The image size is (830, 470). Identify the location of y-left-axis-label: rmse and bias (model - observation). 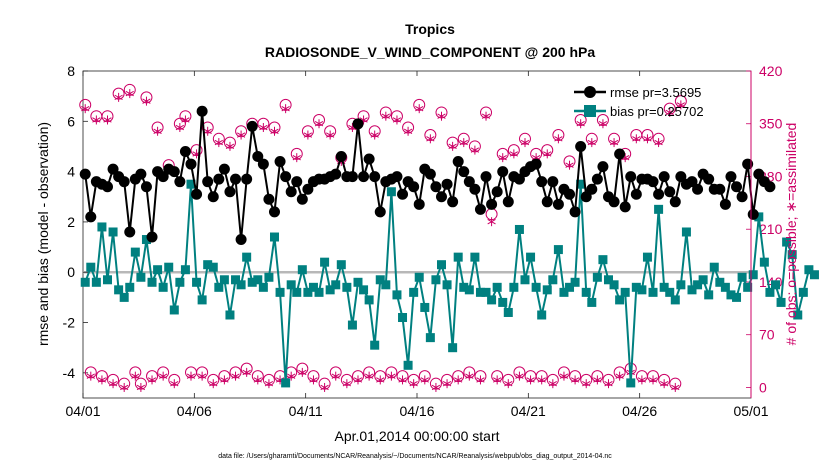
(43, 234).